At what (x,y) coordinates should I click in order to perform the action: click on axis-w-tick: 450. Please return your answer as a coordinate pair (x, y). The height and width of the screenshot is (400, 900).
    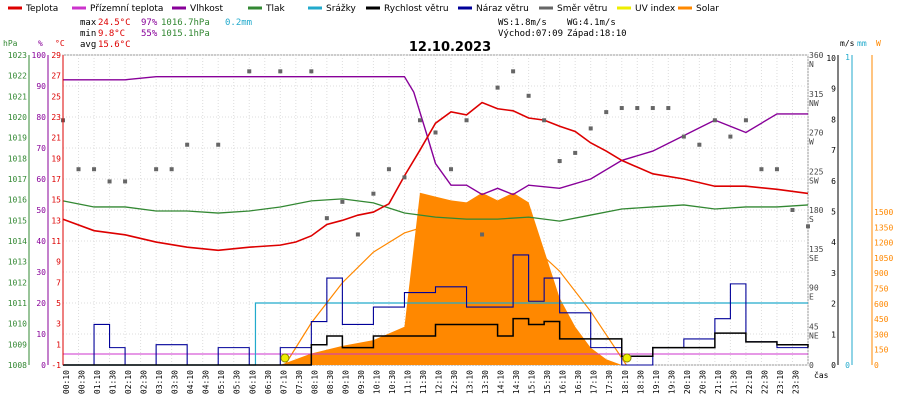
    Looking at the image, I should click on (881, 319).